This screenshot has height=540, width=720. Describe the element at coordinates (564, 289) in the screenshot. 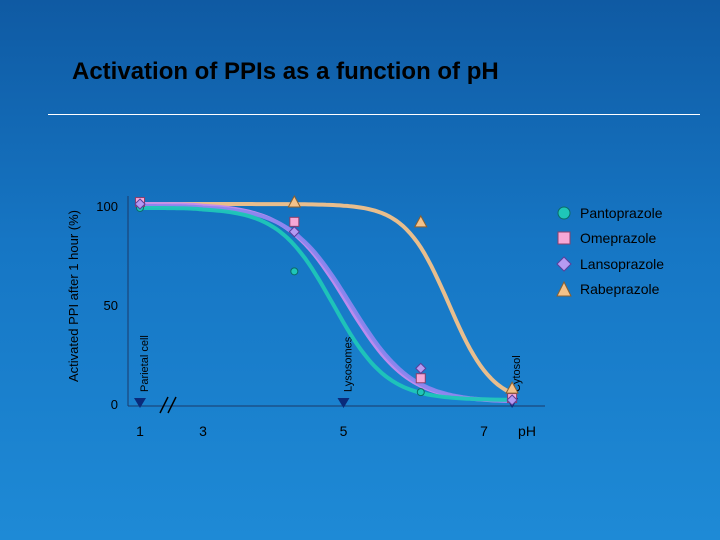

I see `triangle-marker-icon` at that location.